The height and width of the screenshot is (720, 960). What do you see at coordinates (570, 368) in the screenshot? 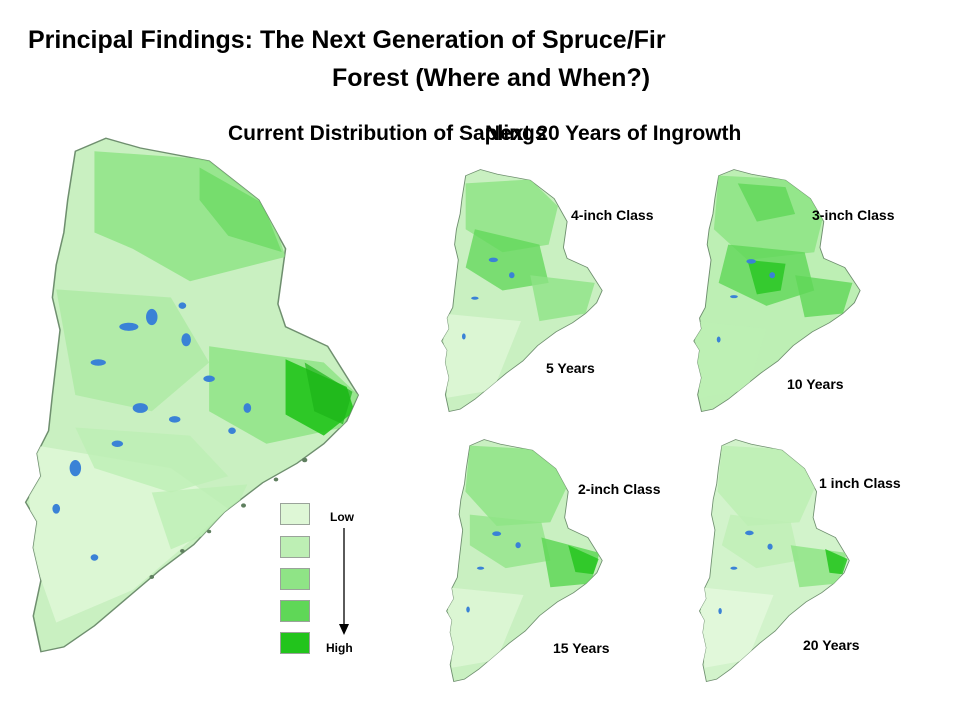
I see `panel-1-years-label: 5 Years` at bounding box center [570, 368].